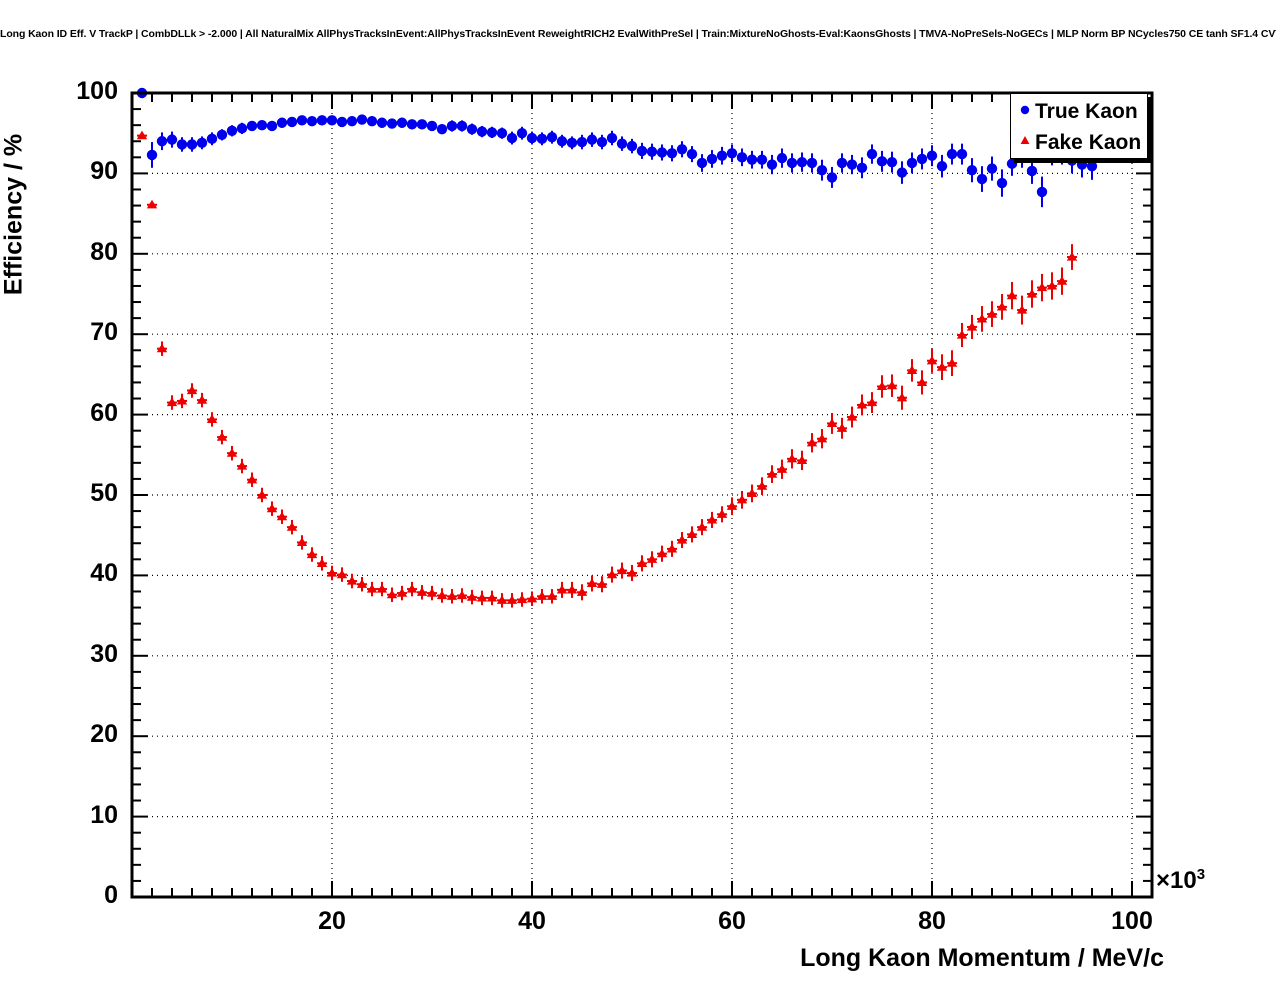 This screenshot has width=1276, height=996. Describe the element at coordinates (1176, 880) in the screenshot. I see `exponent-base: ×10` at that location.